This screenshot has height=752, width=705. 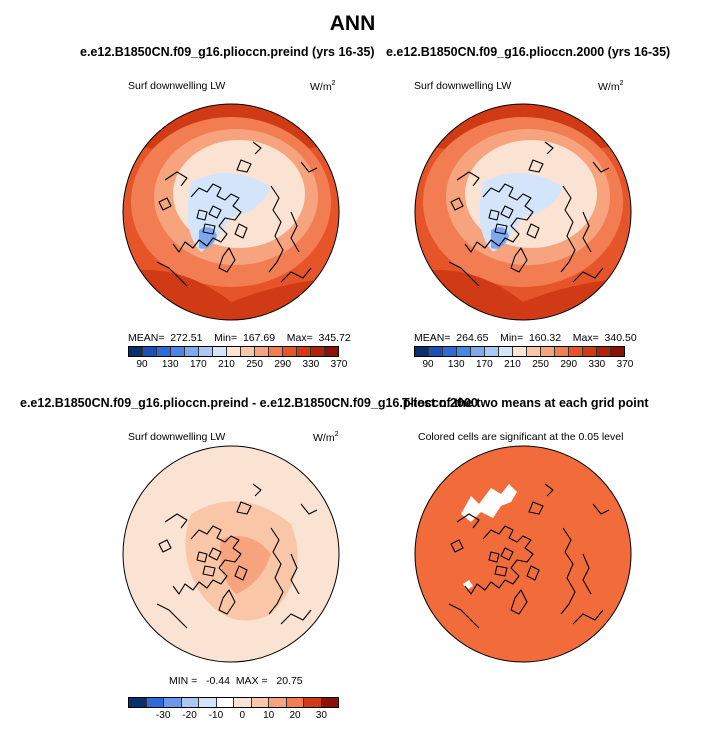 What do you see at coordinates (242, 715) in the screenshot?
I see `colorbar-tick-label: 0` at bounding box center [242, 715].